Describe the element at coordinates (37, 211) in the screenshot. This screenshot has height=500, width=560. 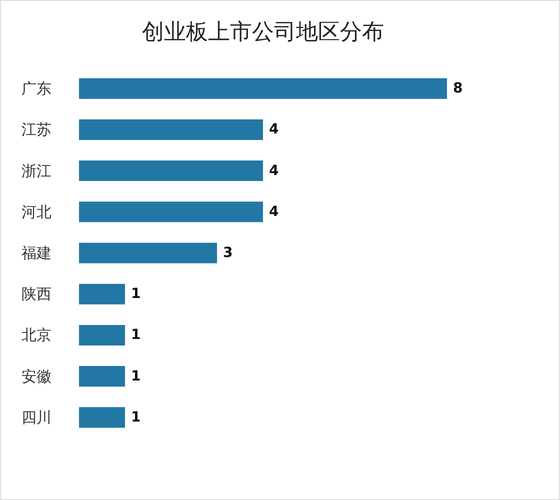
I see `y-tick-label: 河北` at that location.